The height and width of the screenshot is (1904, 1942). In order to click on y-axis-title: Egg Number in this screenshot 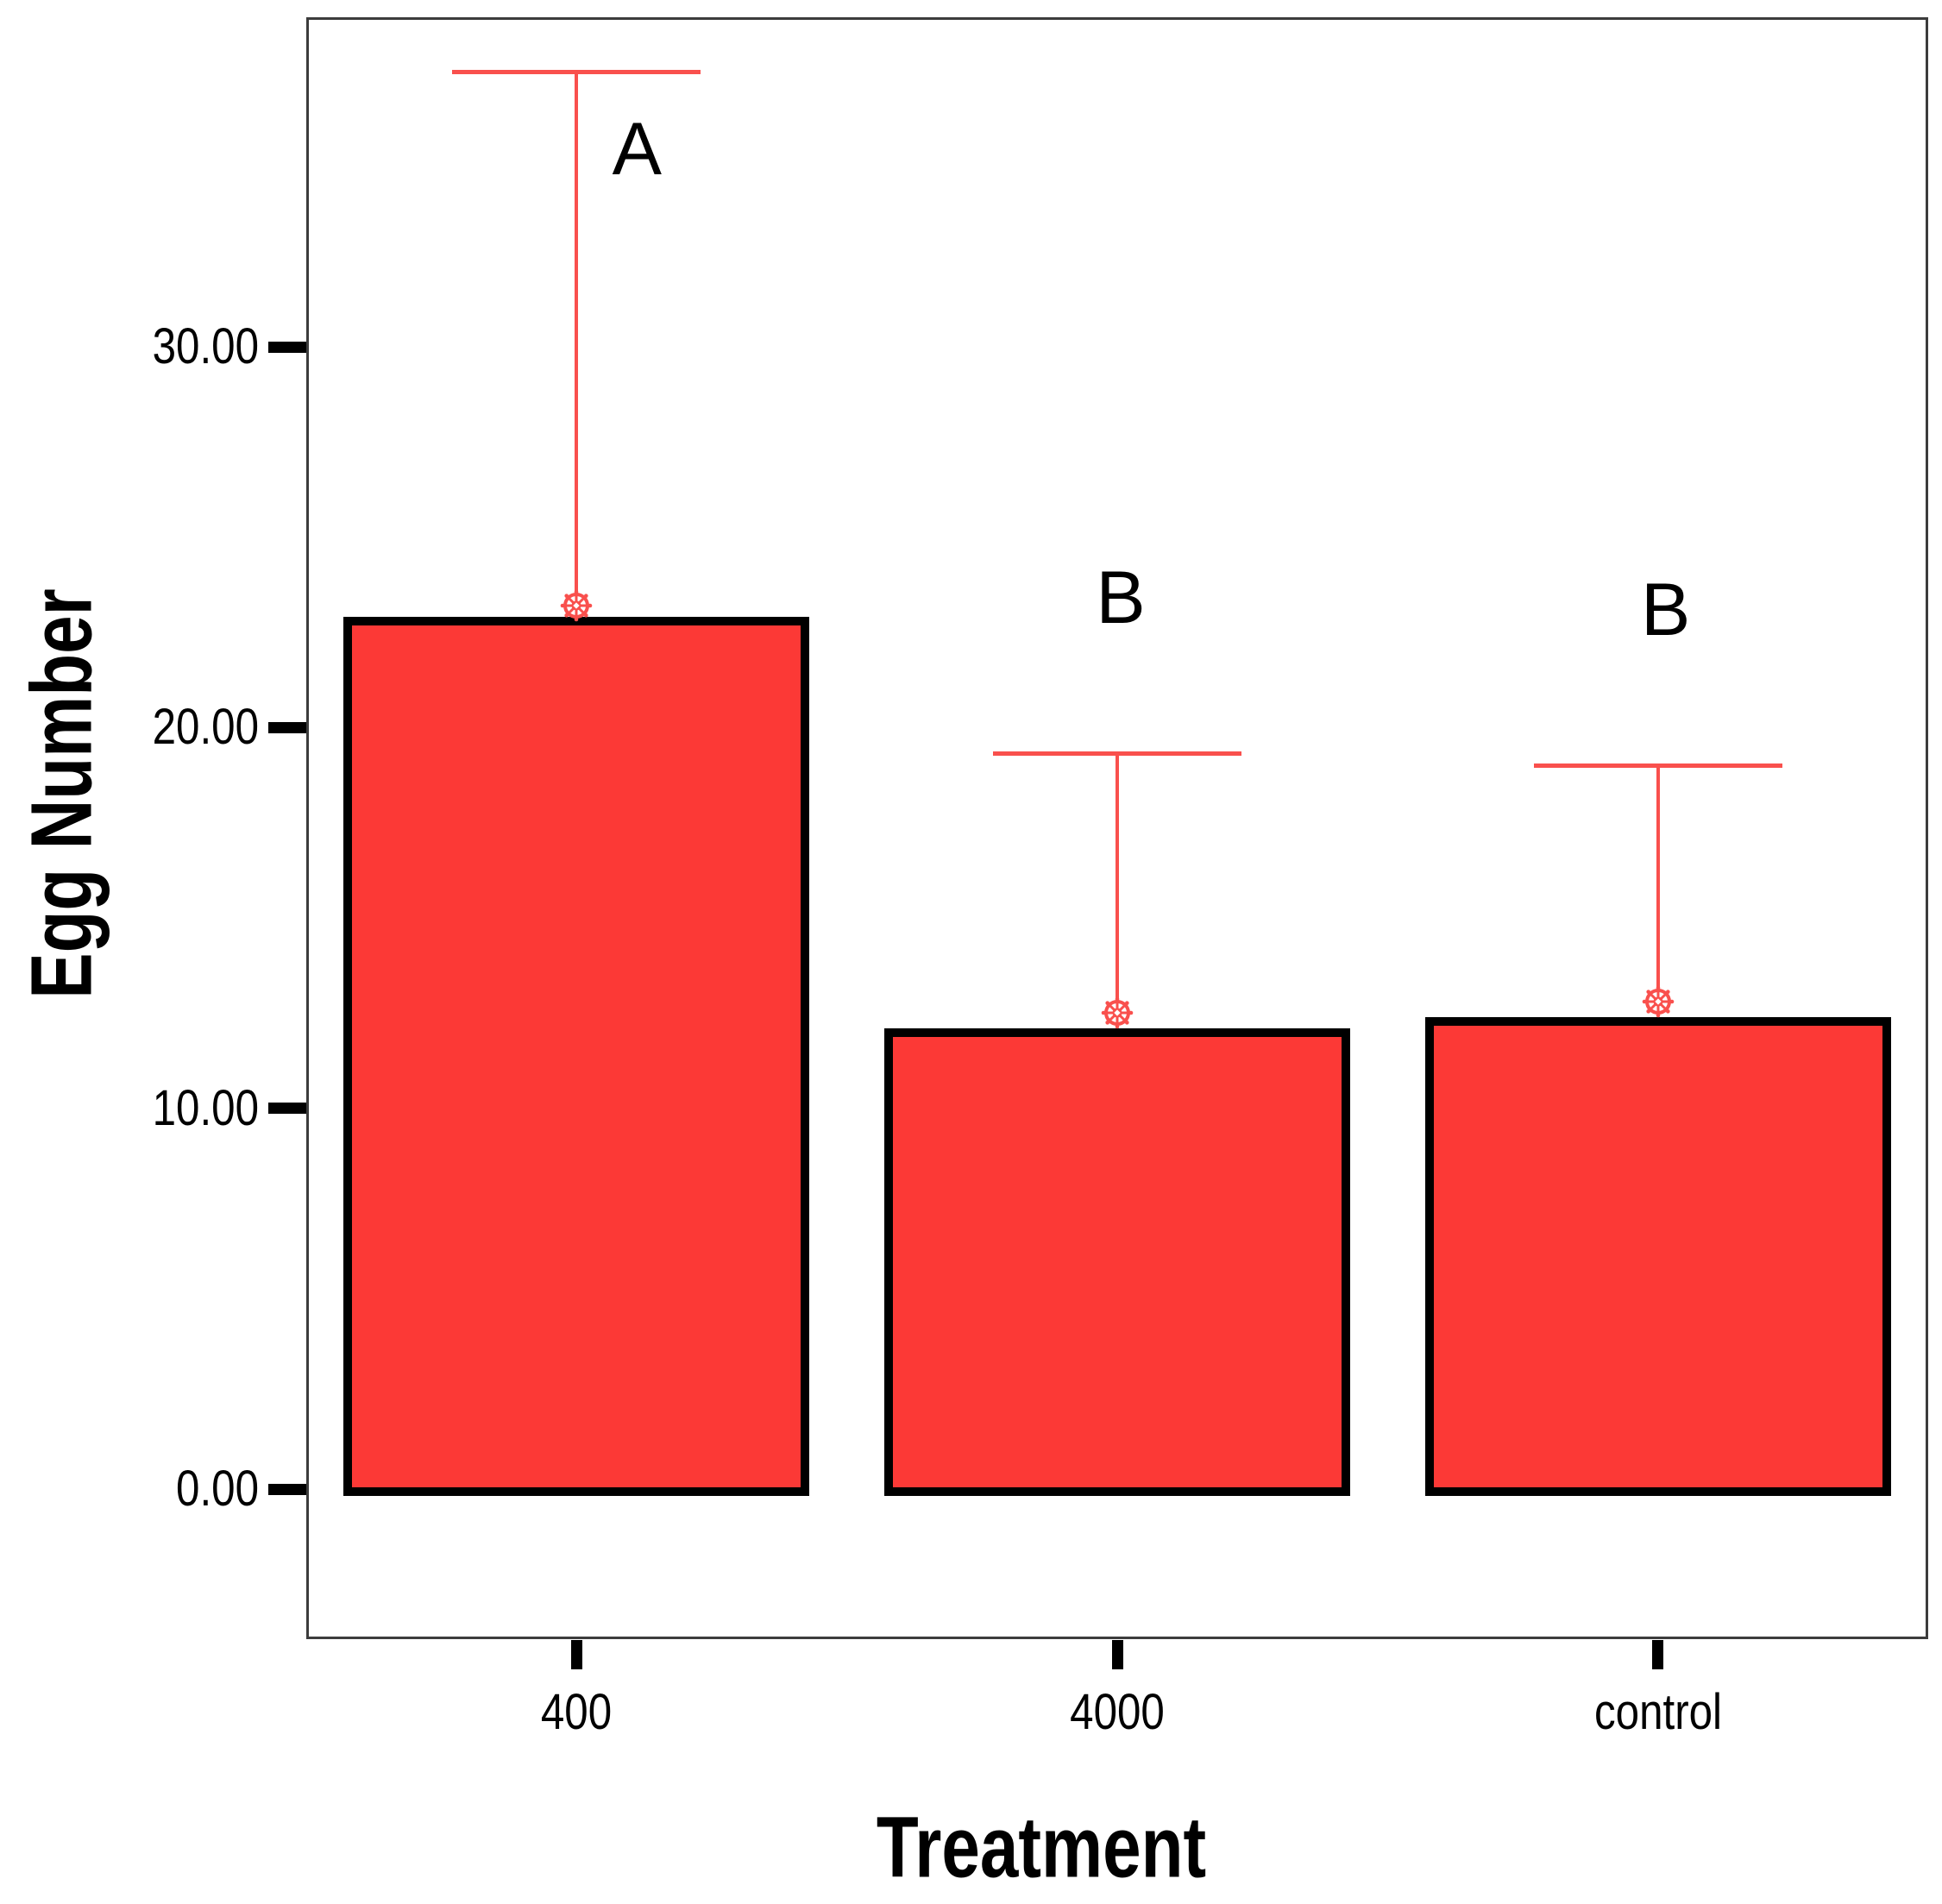, I will do `click(61, 794)`.